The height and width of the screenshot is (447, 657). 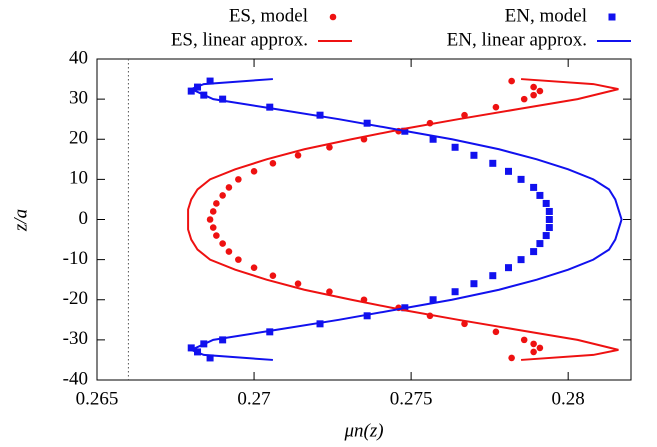 I want to click on y-tick-label: -40, so click(x=75, y=378).